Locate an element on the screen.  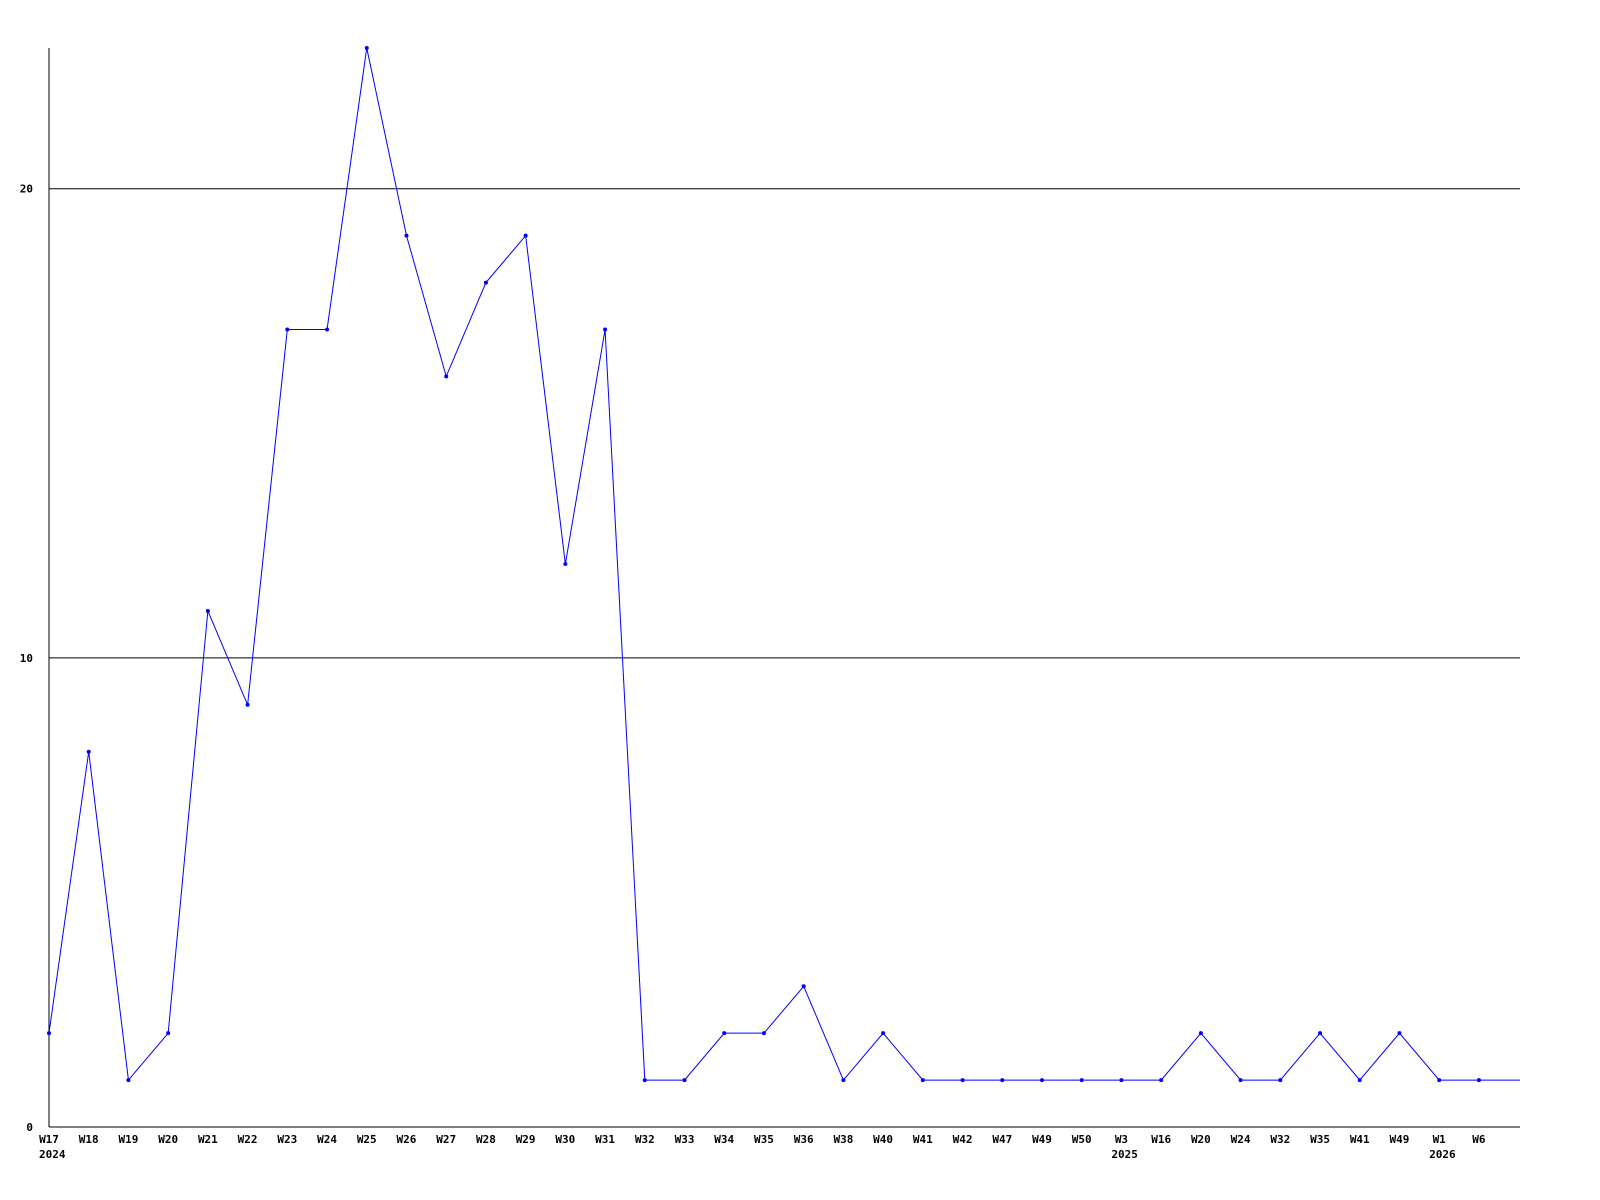
y-tick-label: 20 is located at coordinates (26, 189).